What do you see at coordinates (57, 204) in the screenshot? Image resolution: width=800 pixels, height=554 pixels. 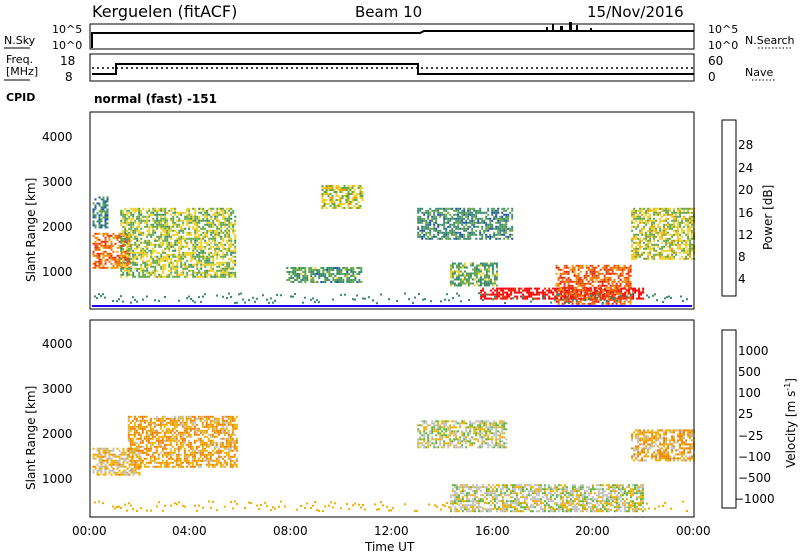 I see `power-y-axis: 4000 3000 2000 1000` at bounding box center [57, 204].